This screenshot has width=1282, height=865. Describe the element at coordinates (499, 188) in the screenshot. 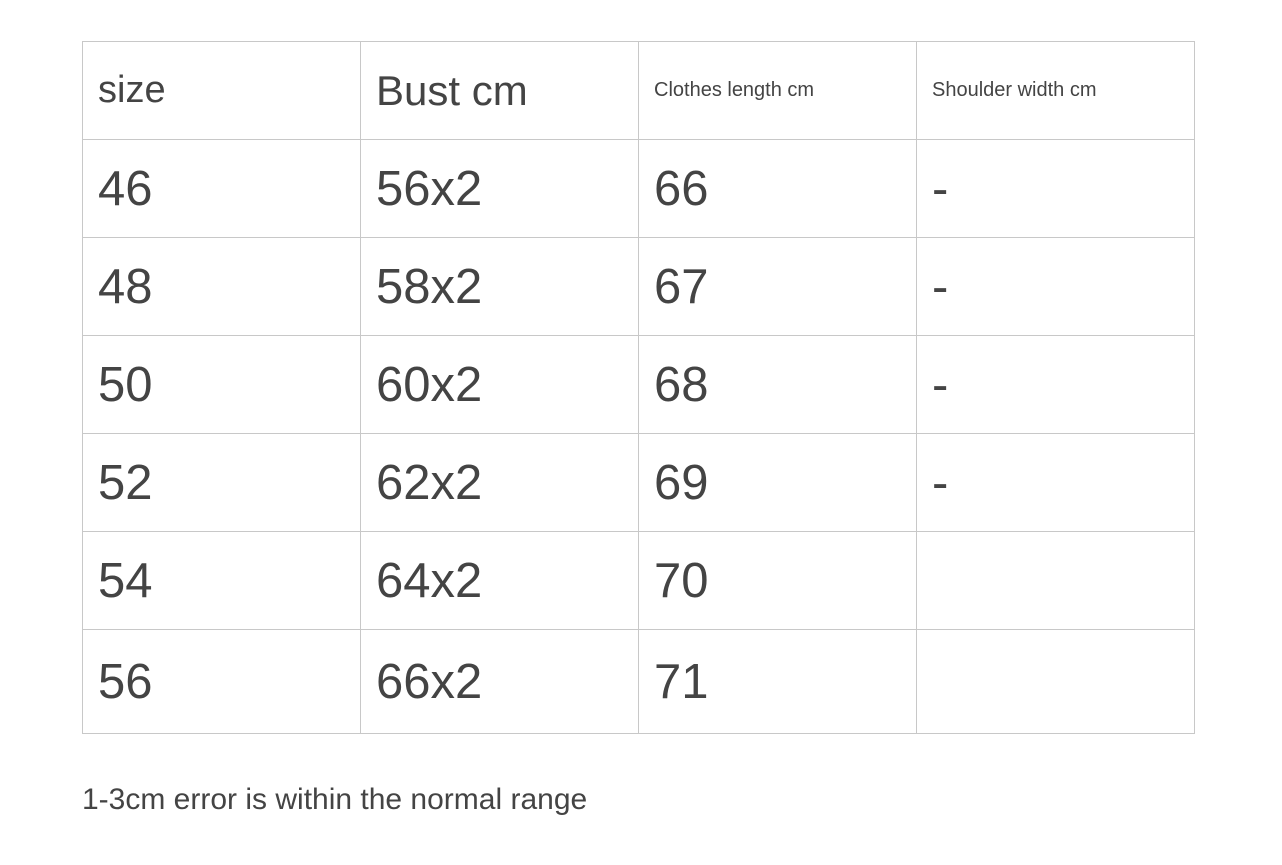

I see `cell-bust: 56x2` at that location.